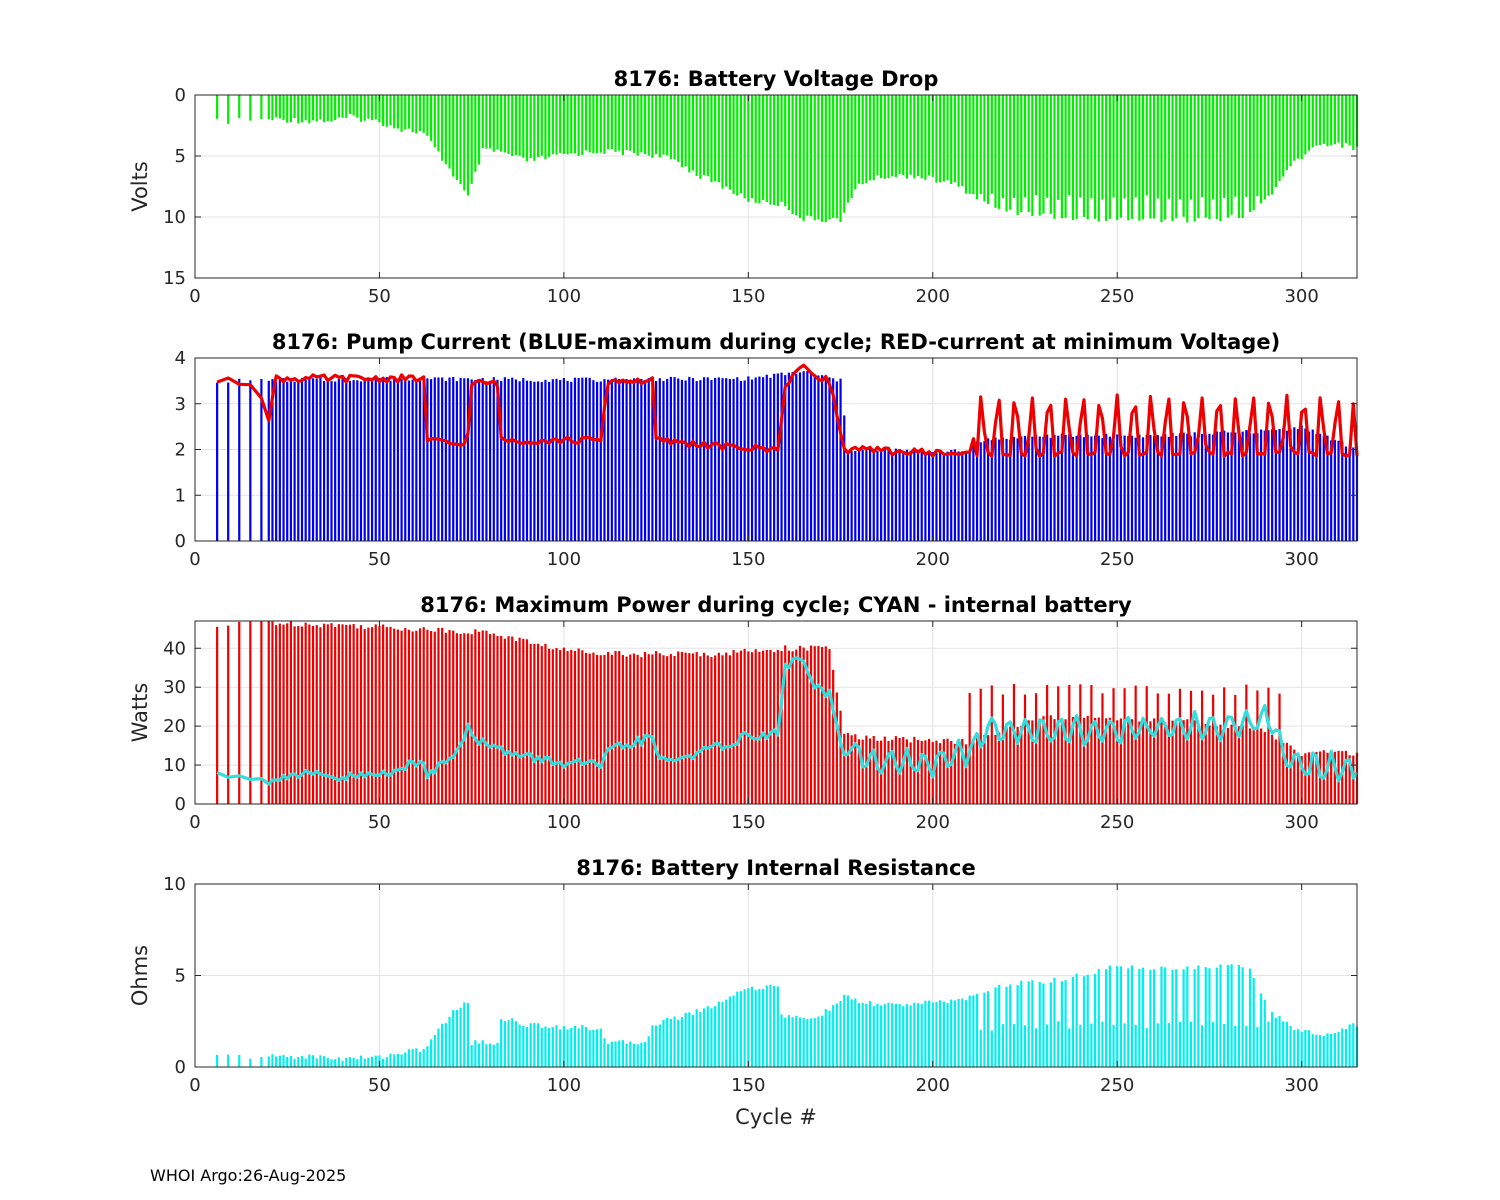 The width and height of the screenshot is (1500, 1200). What do you see at coordinates (174, 726) in the screenshot?
I see `y-tick-label: 20` at bounding box center [174, 726].